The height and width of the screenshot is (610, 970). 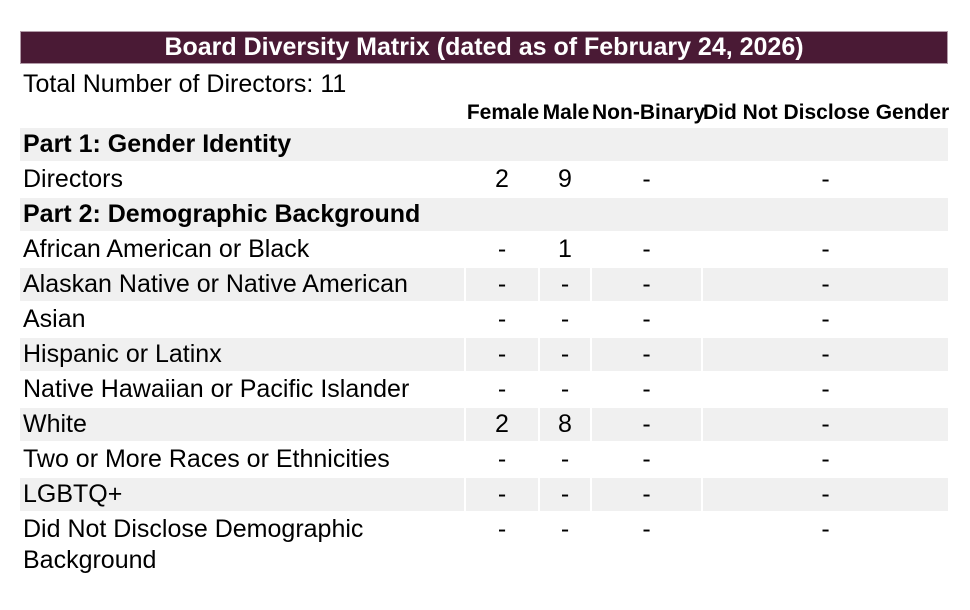 I want to click on cell-value: 1, so click(x=566, y=250).